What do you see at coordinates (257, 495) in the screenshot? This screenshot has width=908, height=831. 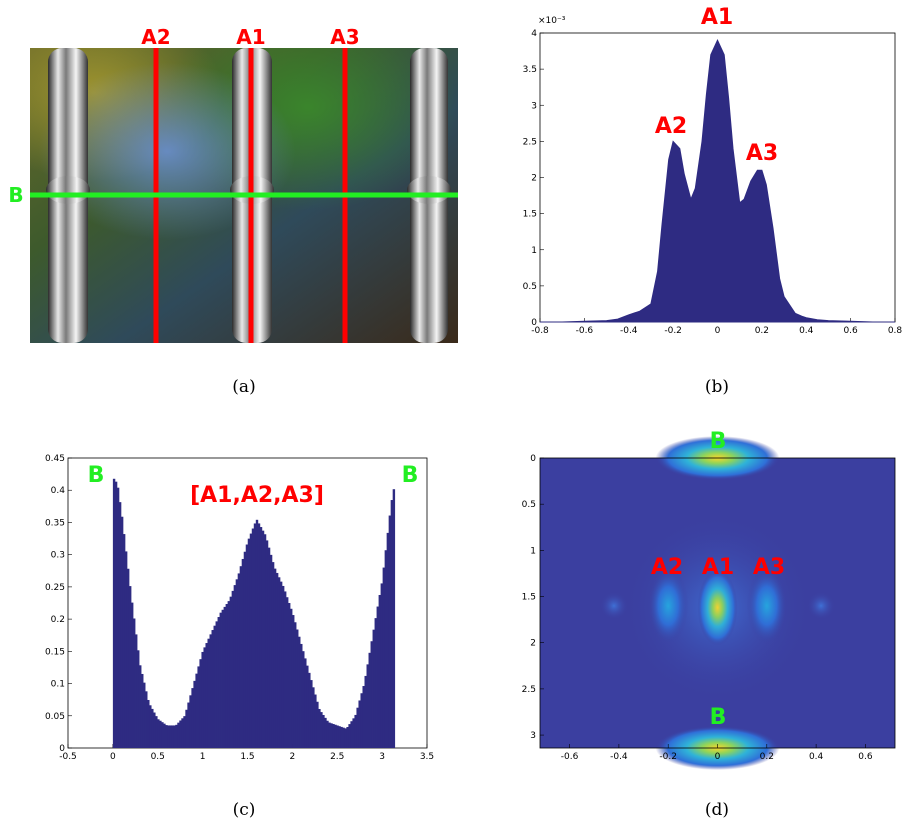 I see `annotation-center: [A1,A2,A3]` at bounding box center [257, 495].